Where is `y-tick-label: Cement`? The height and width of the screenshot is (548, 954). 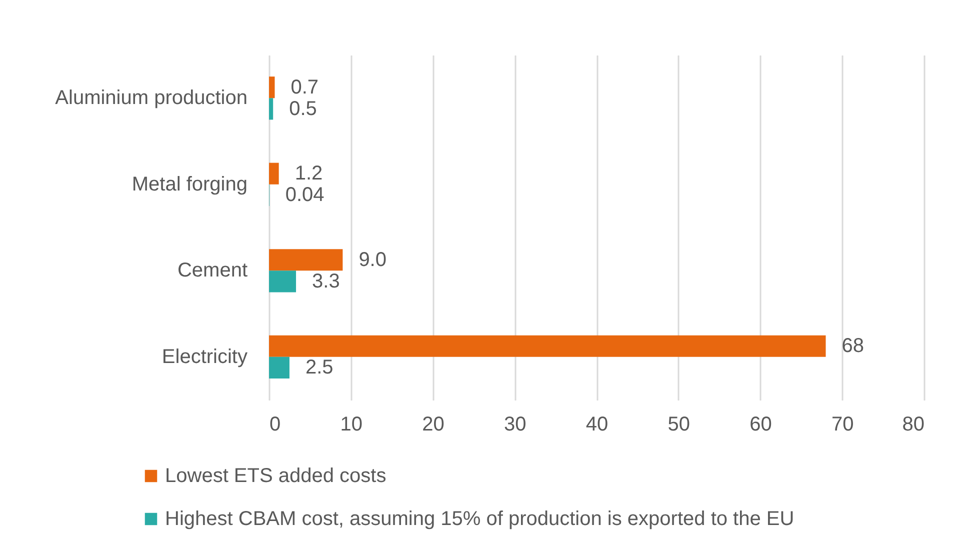
y-tick-label: Cement is located at coordinates (212, 271).